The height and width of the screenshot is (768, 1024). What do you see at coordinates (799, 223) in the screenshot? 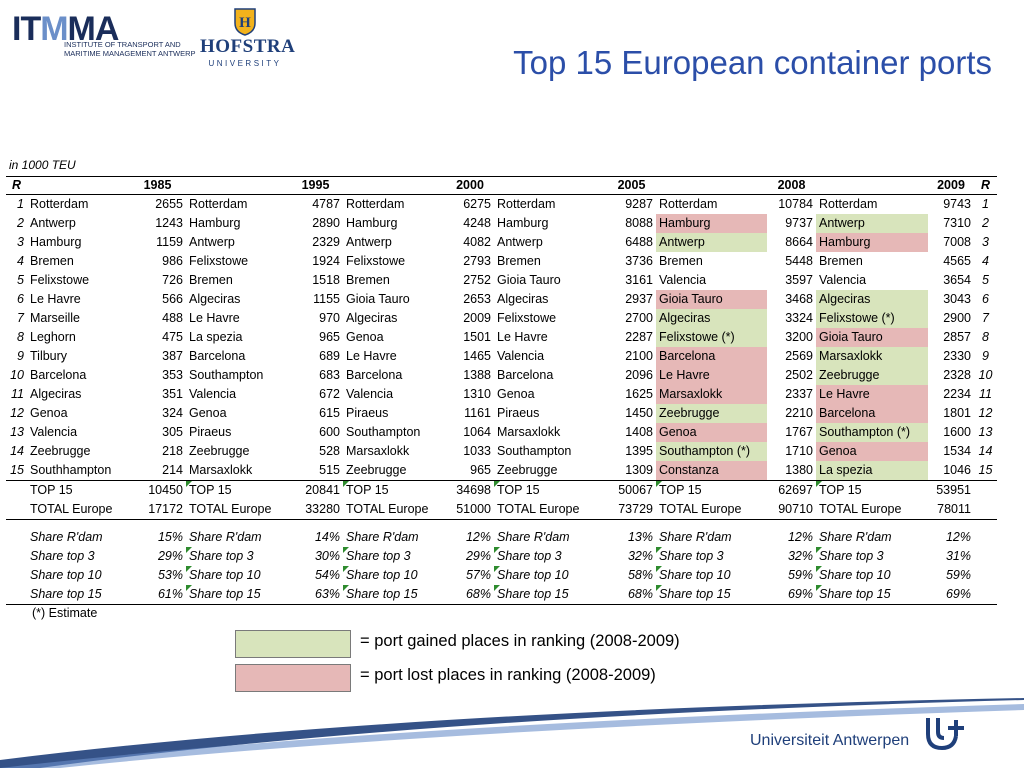
I see `teu-value-cell: 9737` at bounding box center [799, 223].